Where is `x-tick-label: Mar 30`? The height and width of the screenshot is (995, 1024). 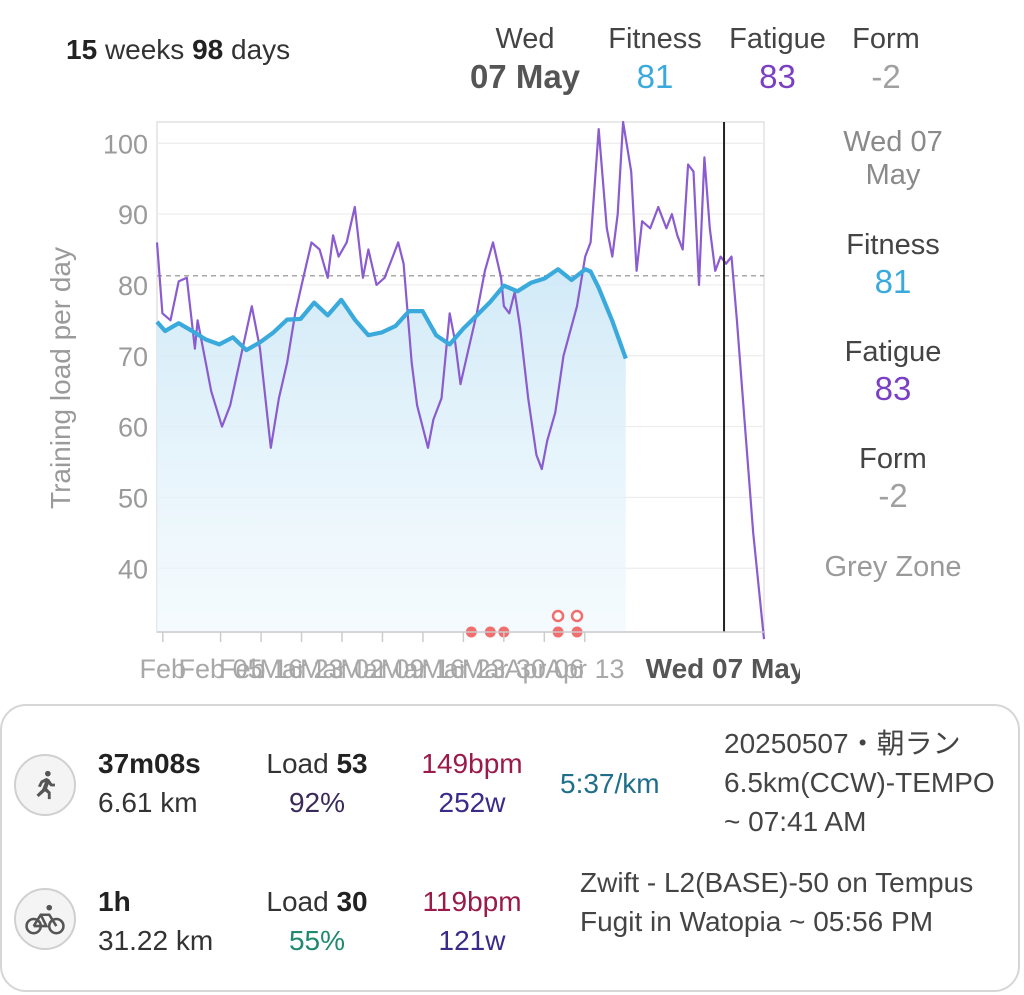 x-tick-label: Mar 30 is located at coordinates (504, 669).